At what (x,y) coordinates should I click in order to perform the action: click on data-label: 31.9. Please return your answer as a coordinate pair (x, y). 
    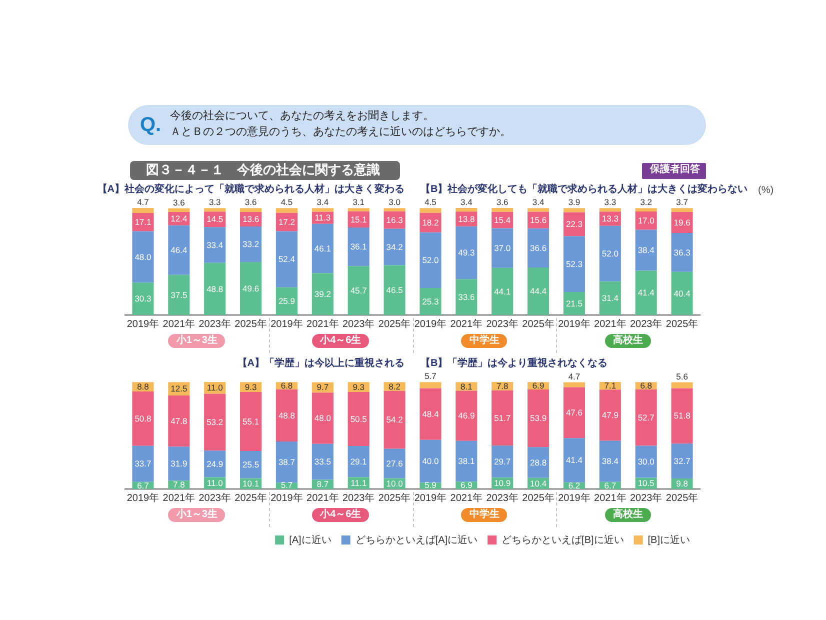
    Looking at the image, I should click on (179, 463).